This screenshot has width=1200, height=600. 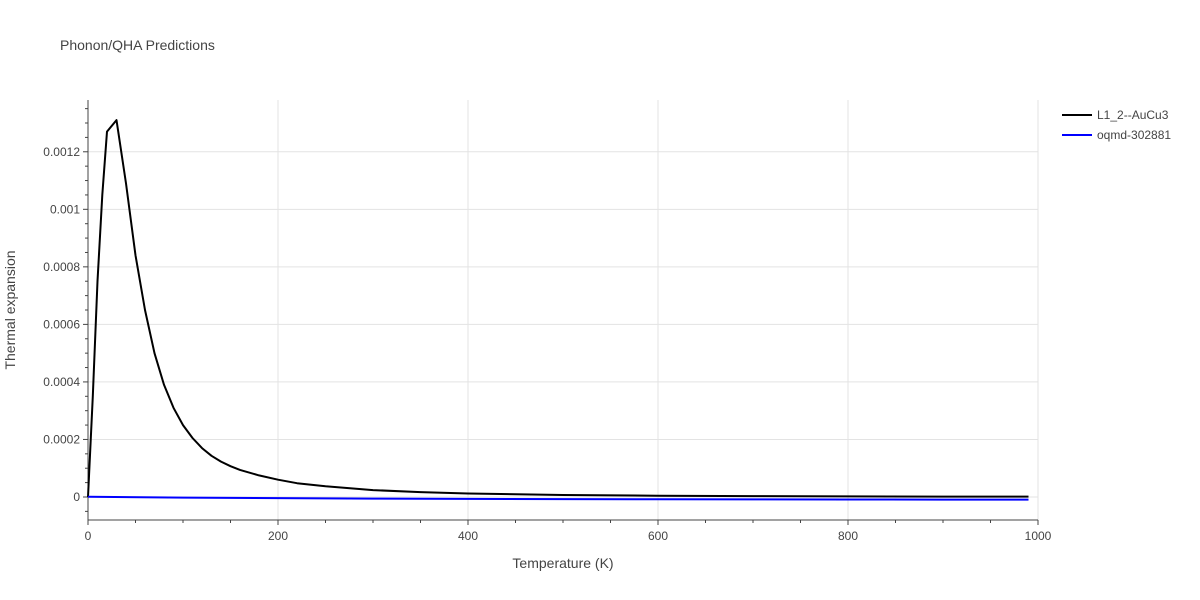 I want to click on y-tick-label: 0.0004, so click(x=61, y=382).